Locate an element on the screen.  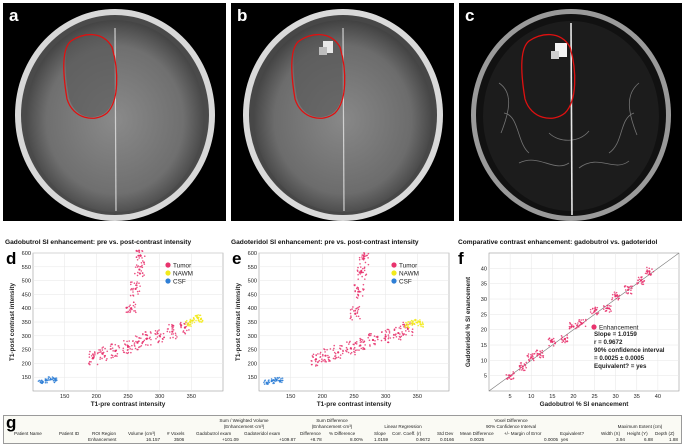
mri-image-c is located at coordinates (571, 115).